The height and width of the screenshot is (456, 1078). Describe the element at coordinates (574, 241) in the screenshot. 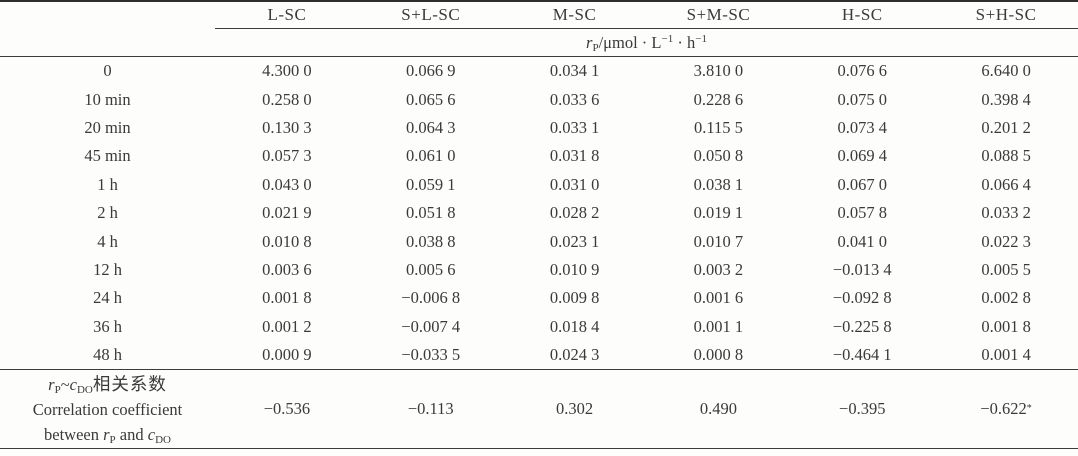

I see `value-cell: 0.023 1` at that location.